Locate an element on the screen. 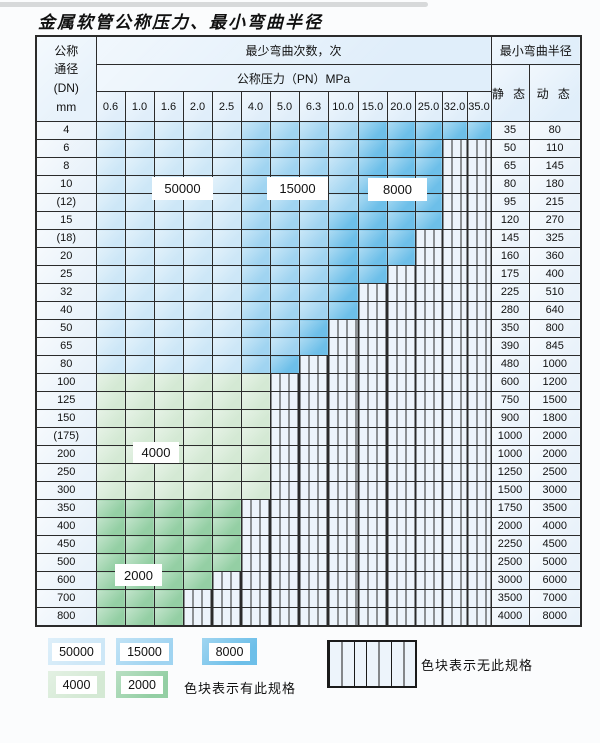 The height and width of the screenshot is (743, 600). dn-cell: 150 is located at coordinates (66, 418).